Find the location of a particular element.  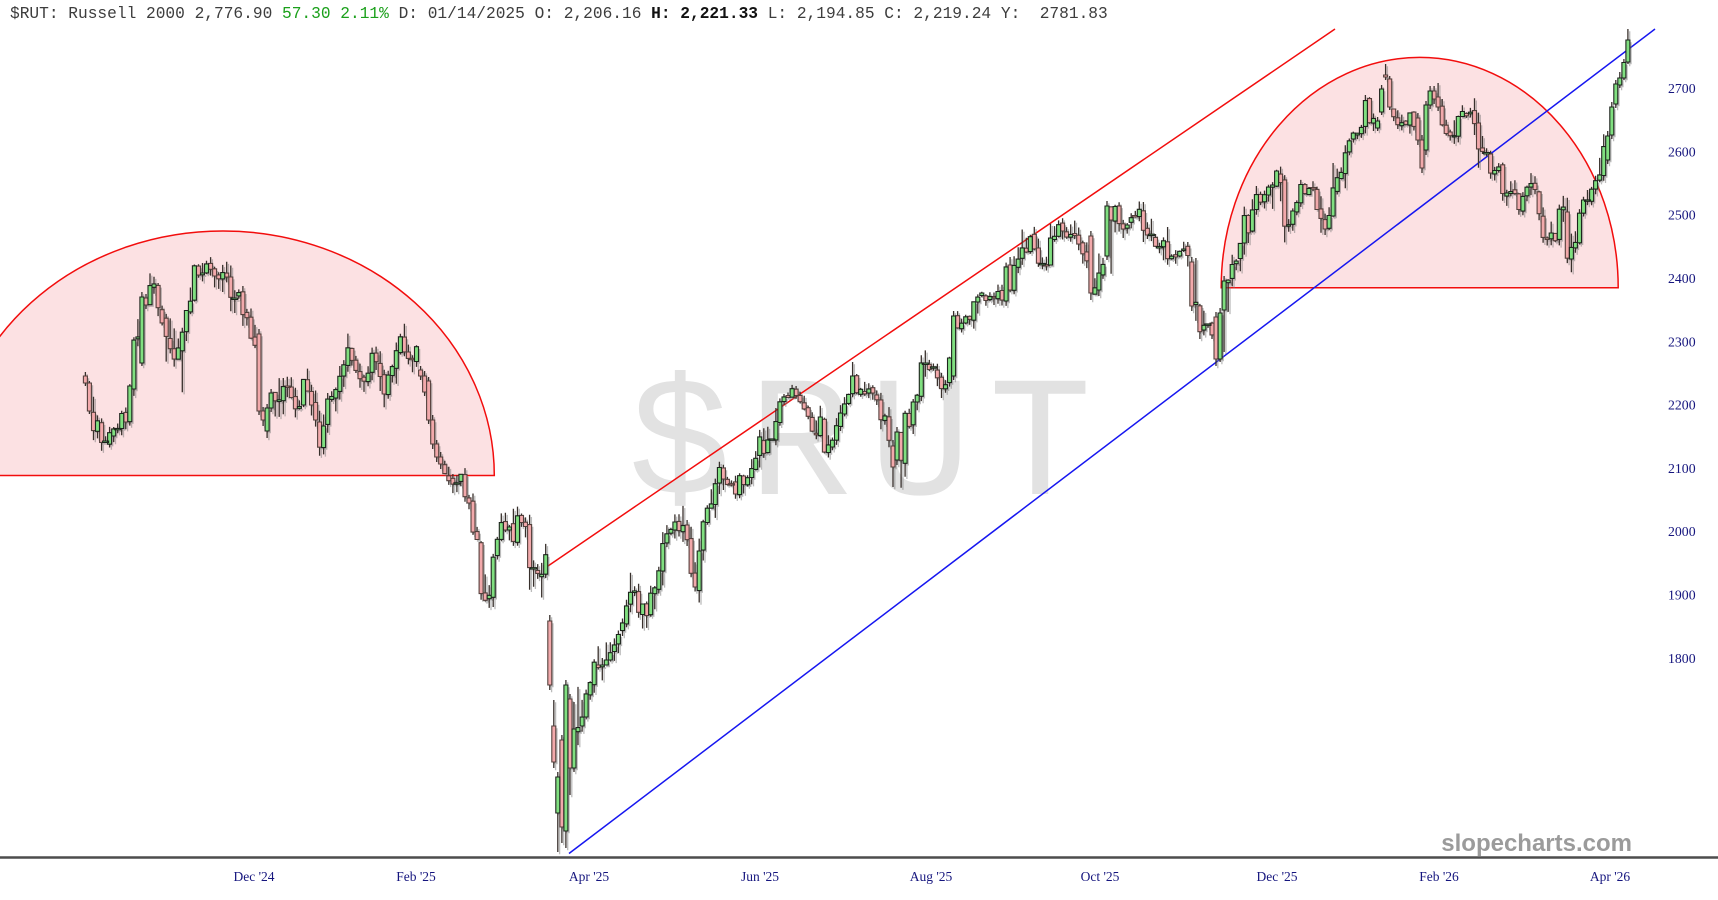

svg-text: 2200 is located at coordinates (1682, 405).